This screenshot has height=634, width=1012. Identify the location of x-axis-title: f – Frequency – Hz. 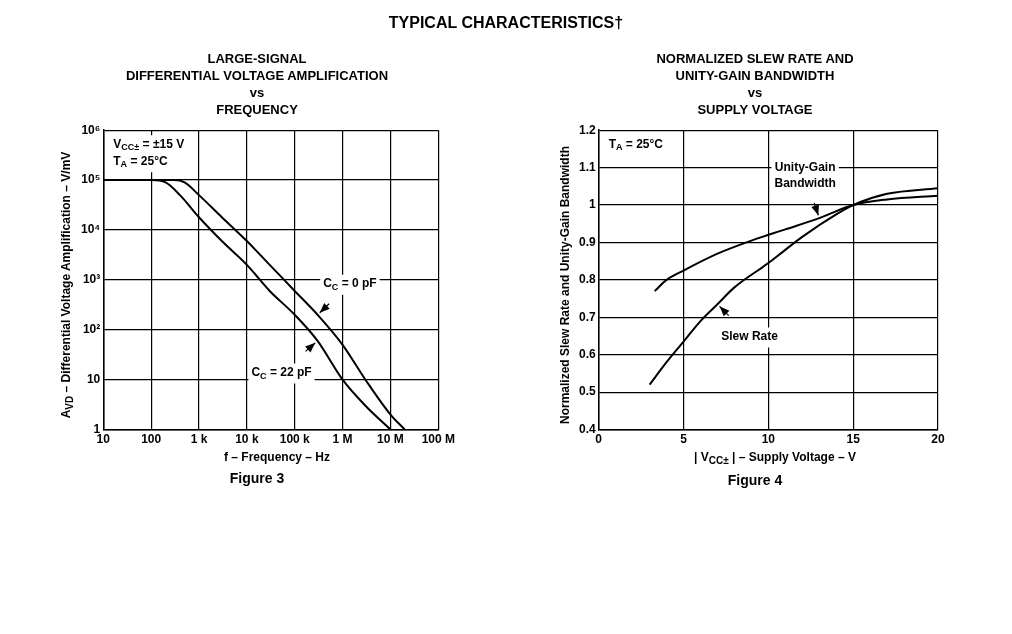
(277, 457).